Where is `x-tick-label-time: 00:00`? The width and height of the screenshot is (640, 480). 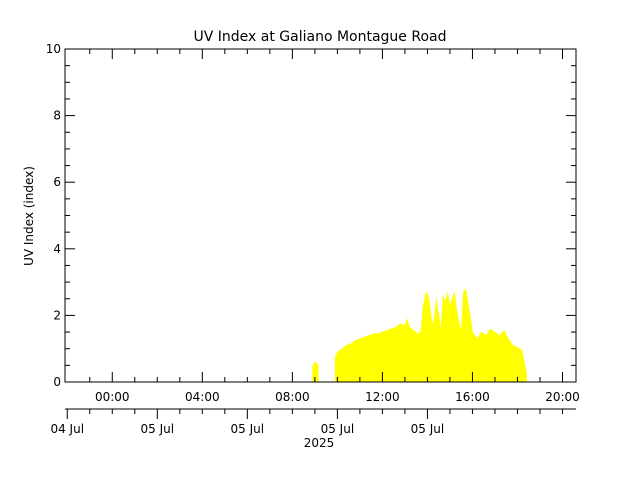 x-tick-label-time: 00:00 is located at coordinates (112, 397).